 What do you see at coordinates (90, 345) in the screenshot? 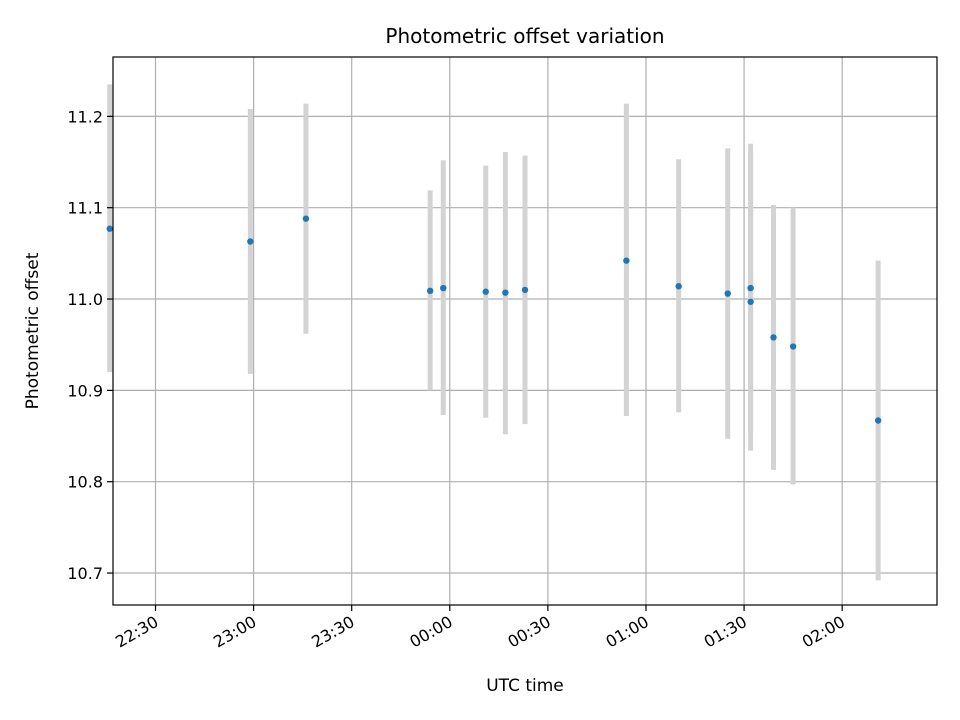
I see `y-axis-ticks: 10.7 10.8 10.9 11.0 11.1 11.2` at bounding box center [90, 345].